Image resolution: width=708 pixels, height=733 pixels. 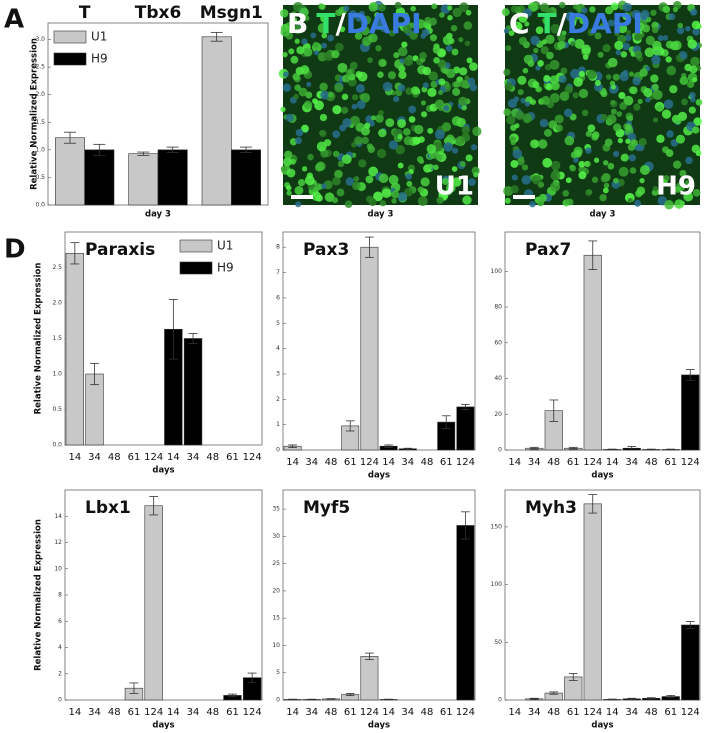 I want to click on chart-title: Pax3, so click(x=326, y=250).